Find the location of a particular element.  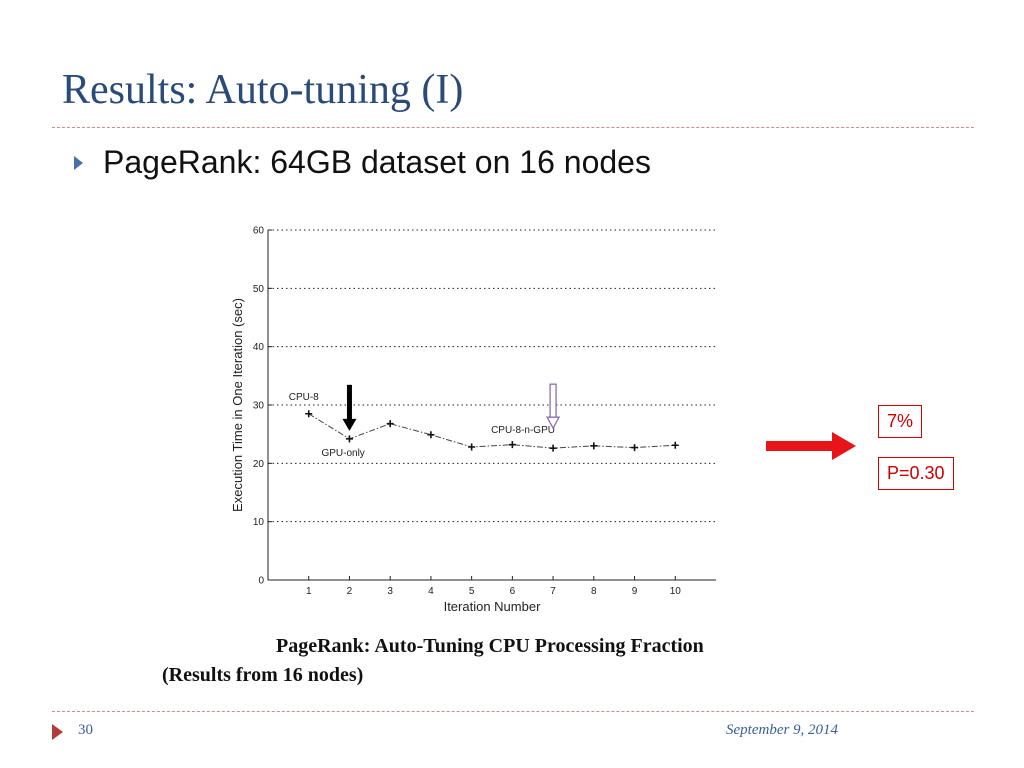

footer-date: September 9, 2014 is located at coordinates (782, 730).